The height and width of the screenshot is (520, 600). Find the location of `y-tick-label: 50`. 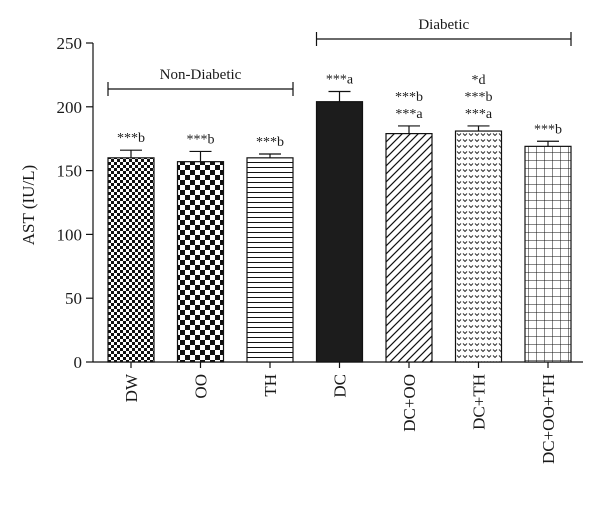

y-tick-label: 50 is located at coordinates (73, 298).